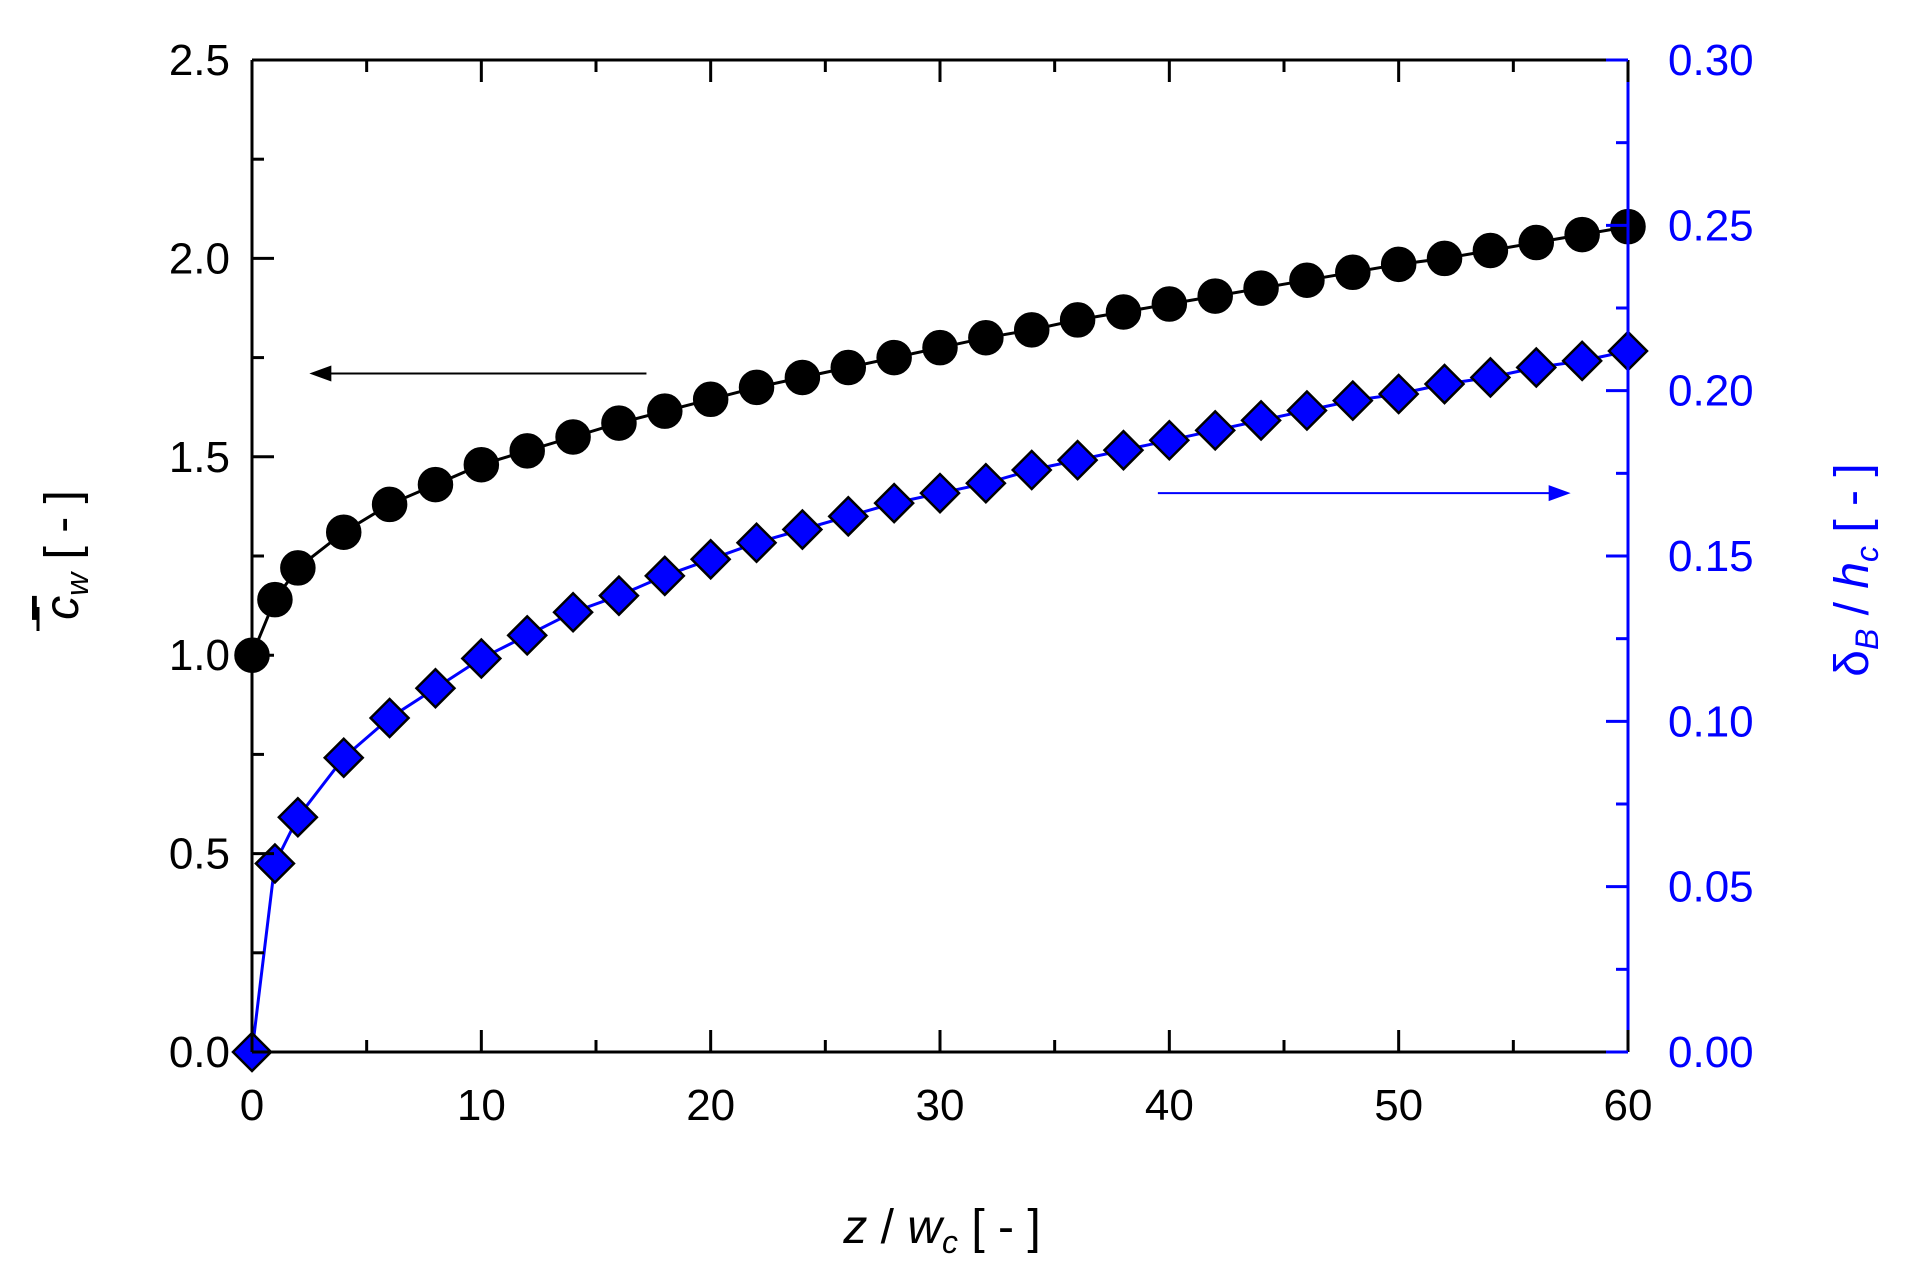  Describe the element at coordinates (1852, 663) in the screenshot. I see `right-axis-title-var1: δ` at that location.